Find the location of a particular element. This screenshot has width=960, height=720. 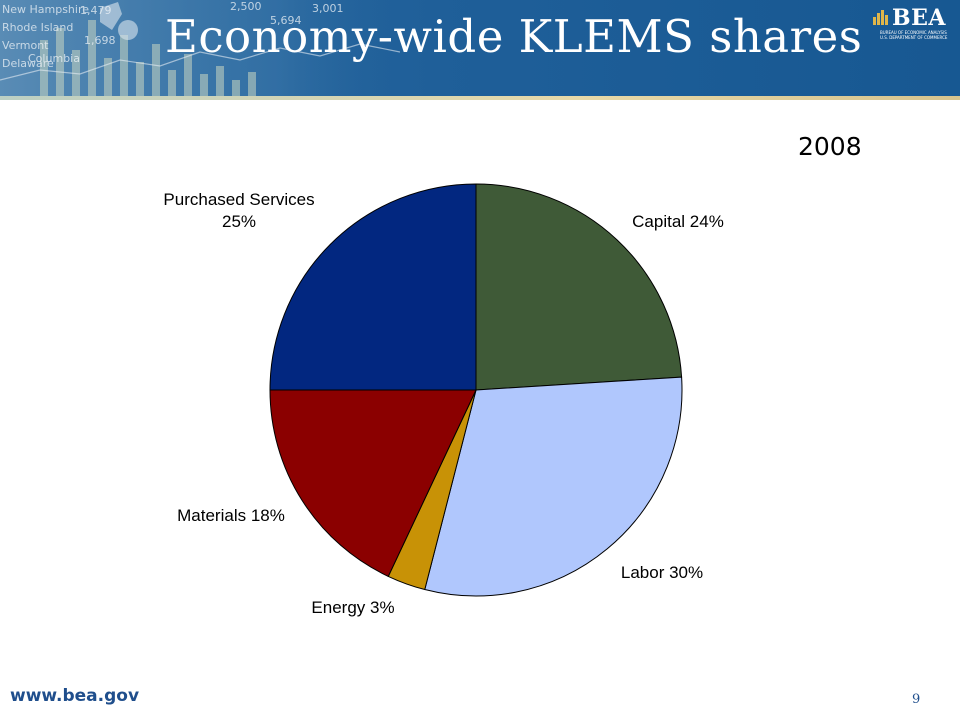

collage-text: 3,001 is located at coordinates (328, 8).